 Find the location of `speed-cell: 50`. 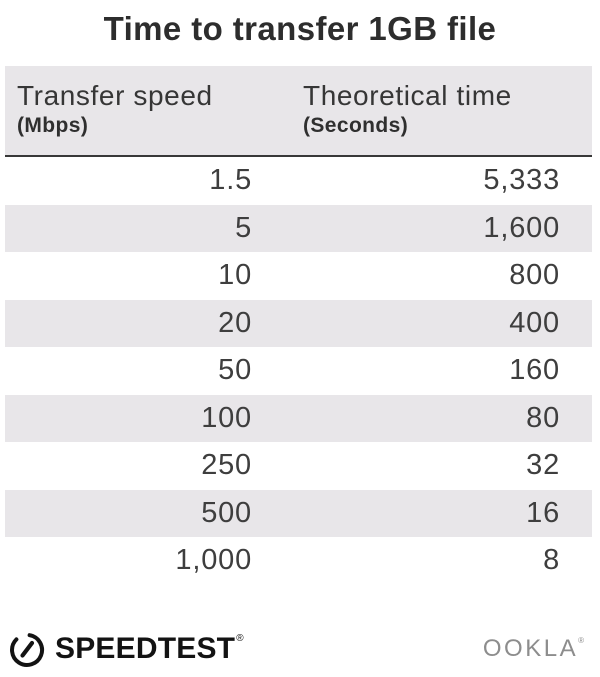

speed-cell: 50 is located at coordinates (235, 370).